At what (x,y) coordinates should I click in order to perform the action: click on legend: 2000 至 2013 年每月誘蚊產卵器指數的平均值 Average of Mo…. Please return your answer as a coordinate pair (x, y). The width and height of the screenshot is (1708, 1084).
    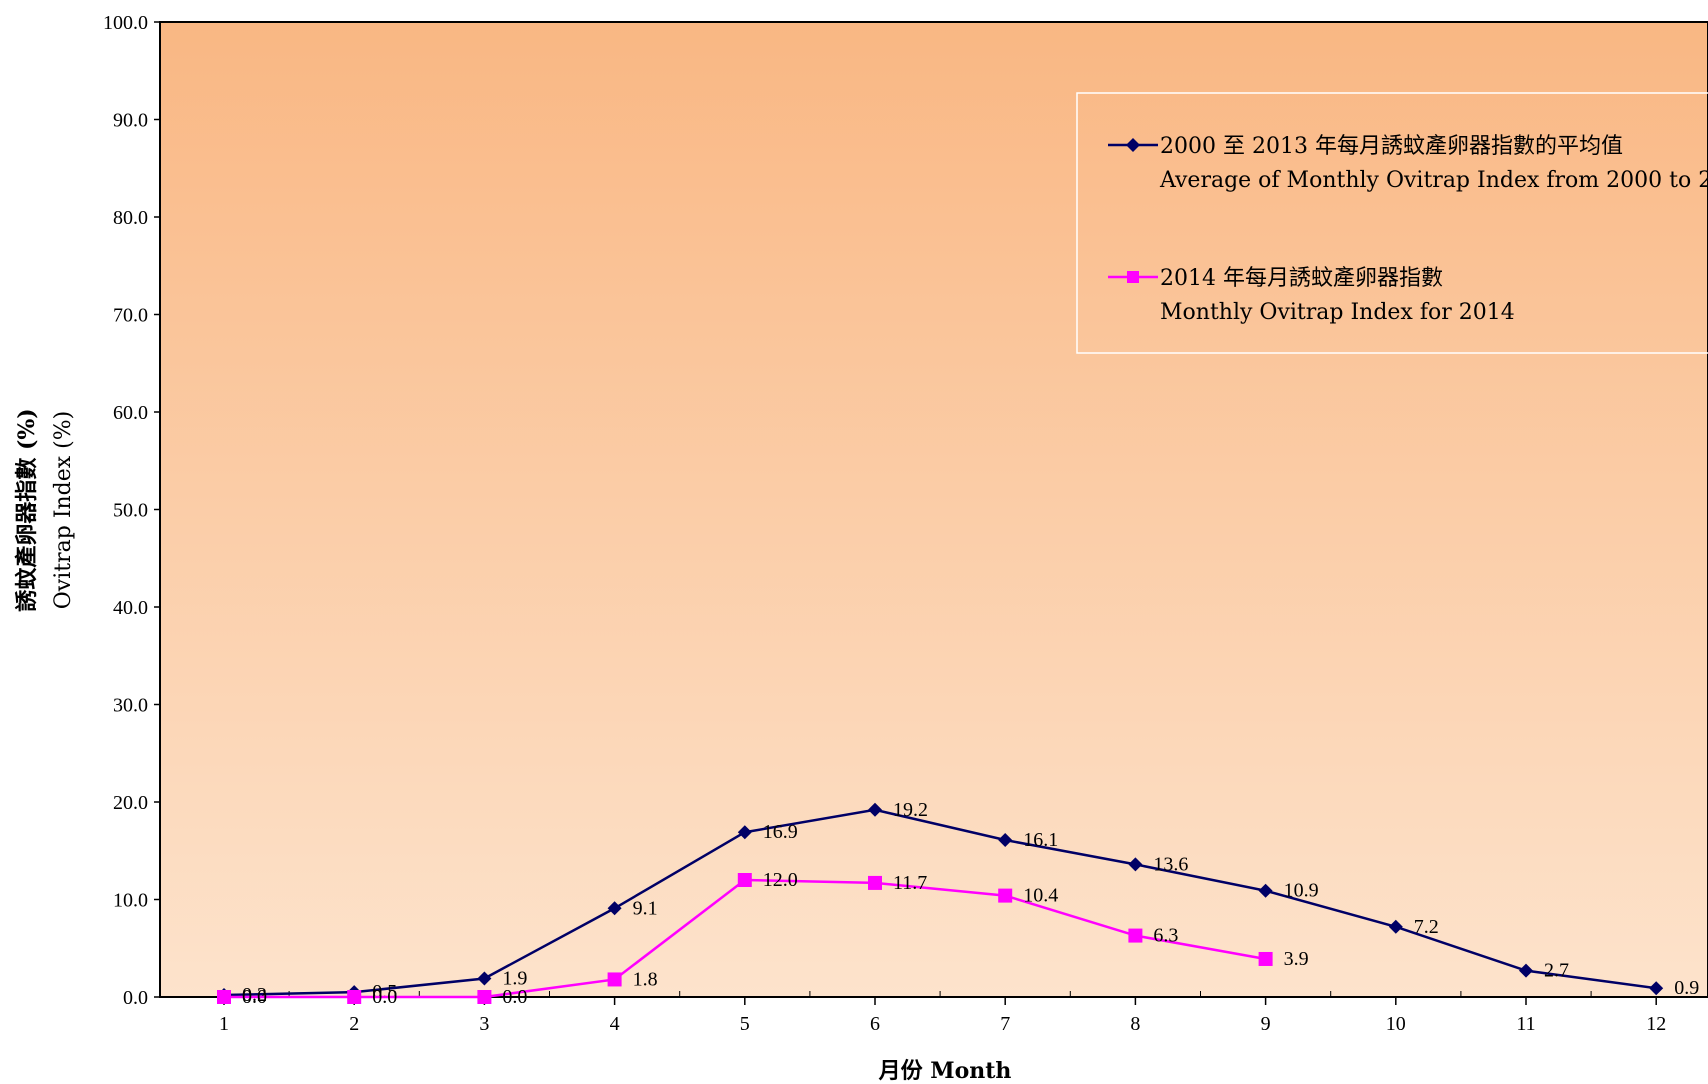
    Looking at the image, I should click on (1392, 223).